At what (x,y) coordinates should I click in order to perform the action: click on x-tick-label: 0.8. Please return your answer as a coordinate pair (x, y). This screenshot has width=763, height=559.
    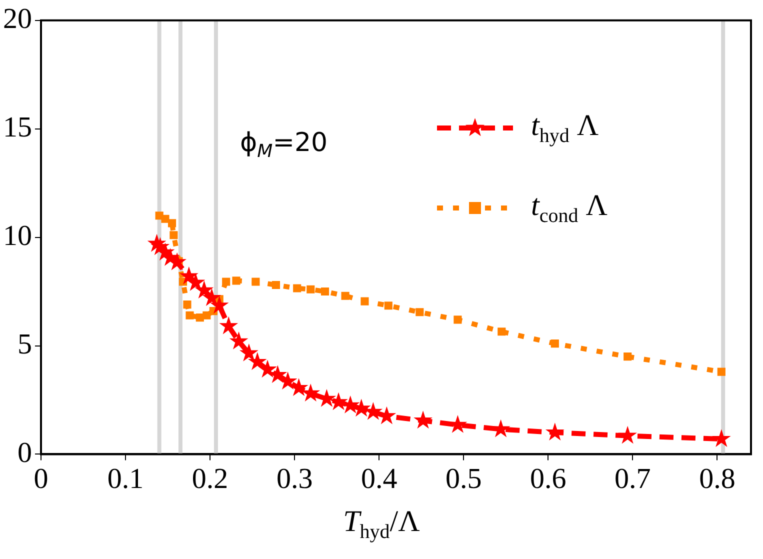
    Looking at the image, I should click on (717, 479).